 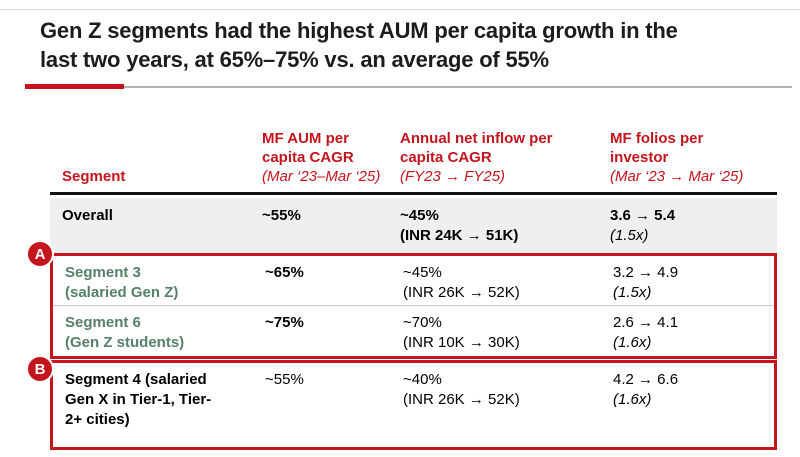 What do you see at coordinates (646, 322) in the screenshot?
I see `segment6-folios-value: 2.6 → 4.1` at bounding box center [646, 322].